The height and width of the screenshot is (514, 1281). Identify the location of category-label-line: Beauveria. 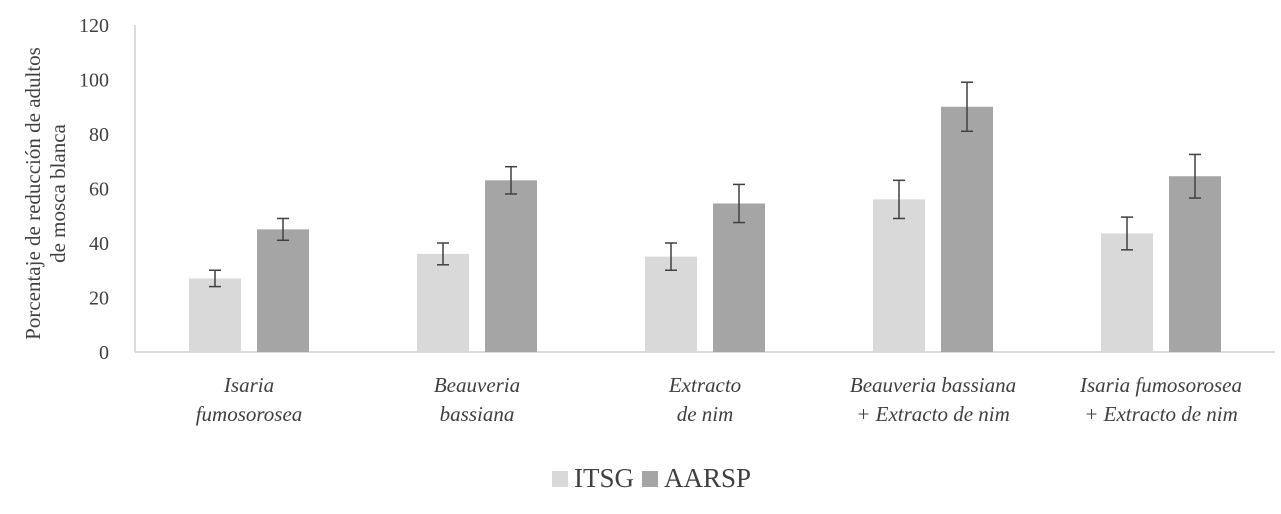
(477, 385).